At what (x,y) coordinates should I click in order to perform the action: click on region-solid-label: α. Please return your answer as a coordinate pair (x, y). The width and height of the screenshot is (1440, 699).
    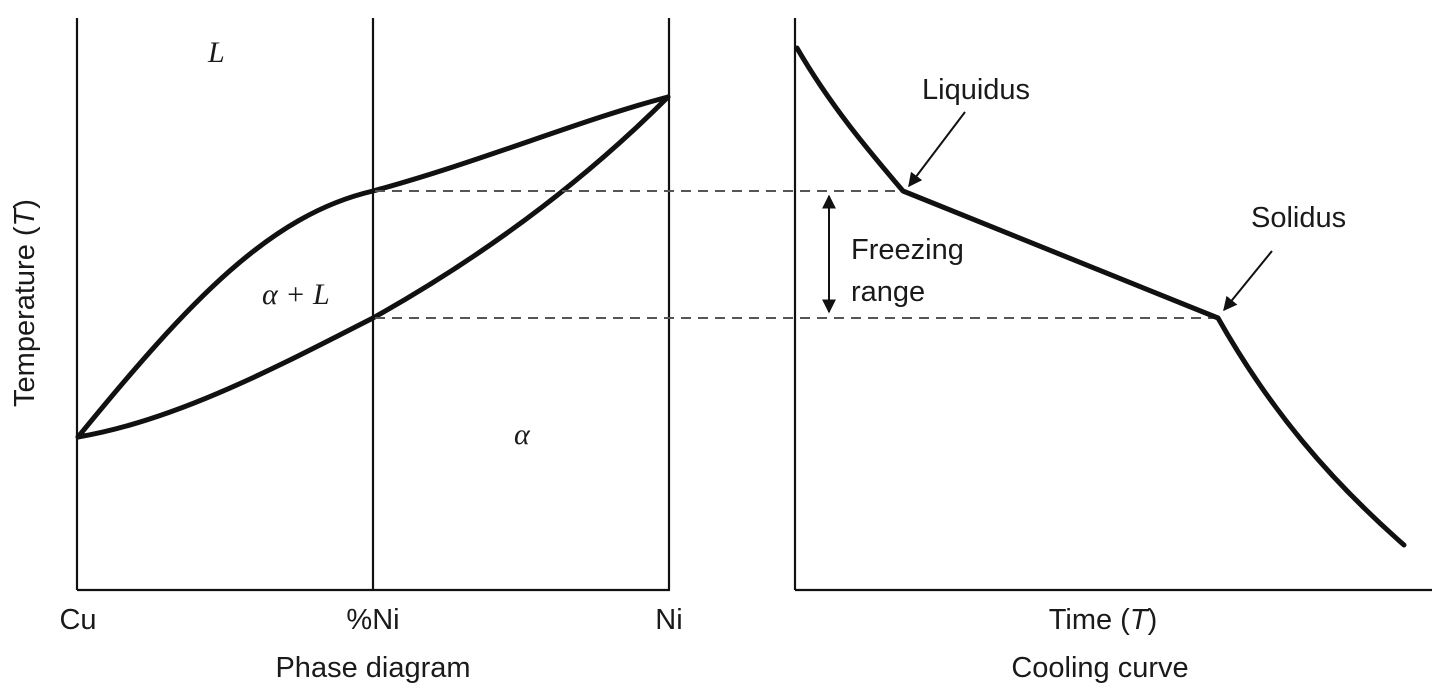
    Looking at the image, I should click on (522, 434).